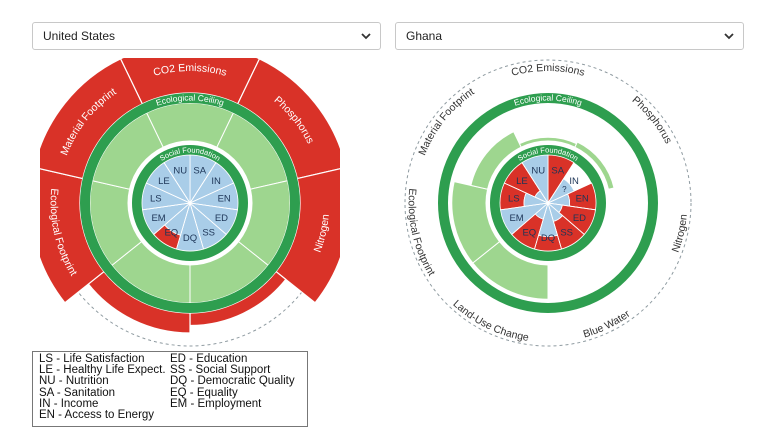 Image resolution: width=766 pixels, height=437 pixels. Describe the element at coordinates (446, 121) in the screenshot. I see `ecological-label: Material Footprint` at that location.